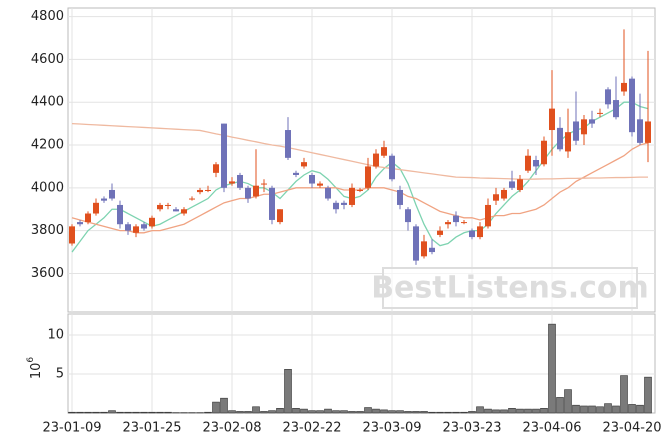 This screenshot has width=670, height=444. I want to click on x-tick-label: 23-04-06, so click(551, 428).